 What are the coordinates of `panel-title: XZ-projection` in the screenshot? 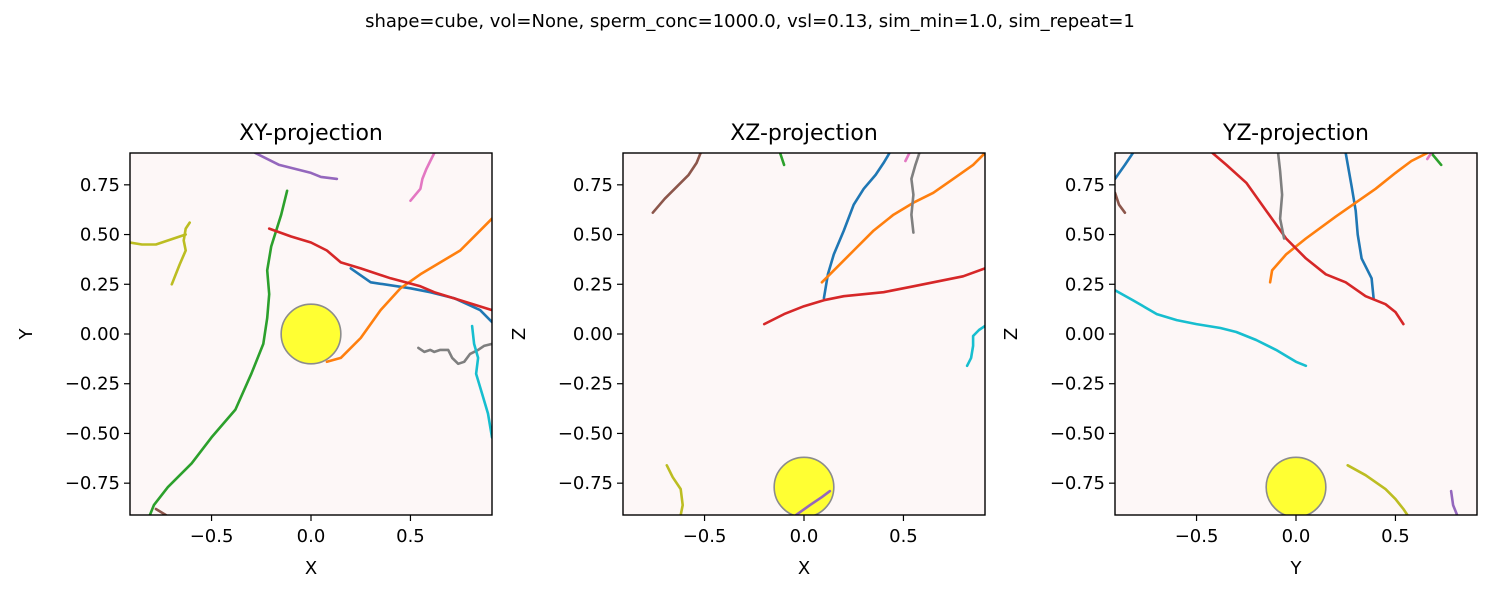 It's located at (804, 133).